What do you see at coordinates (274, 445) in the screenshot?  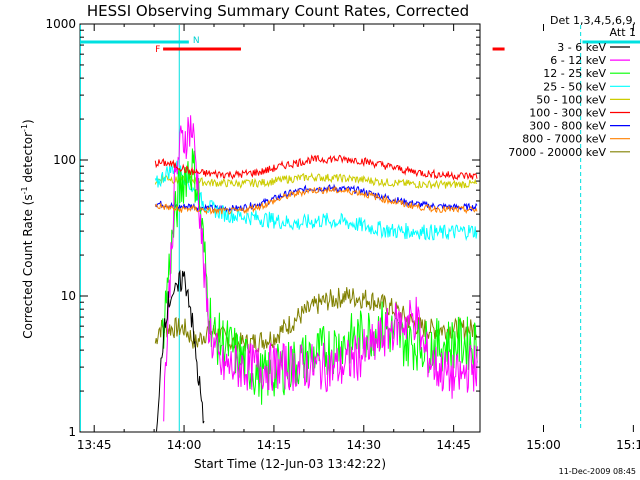 I see `x-tick-label: 14:15` at bounding box center [274, 445].